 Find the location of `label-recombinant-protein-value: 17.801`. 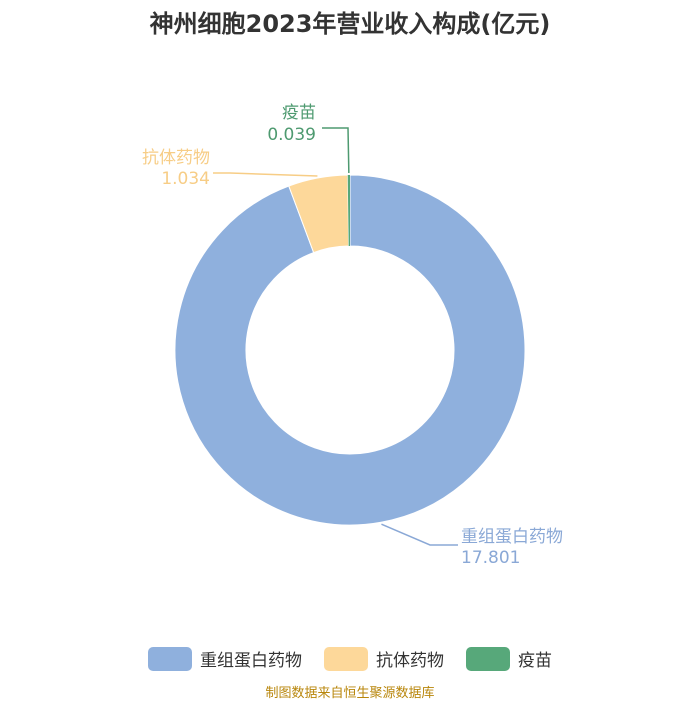

label-recombinant-protein-value: 17.801 is located at coordinates (490, 558).